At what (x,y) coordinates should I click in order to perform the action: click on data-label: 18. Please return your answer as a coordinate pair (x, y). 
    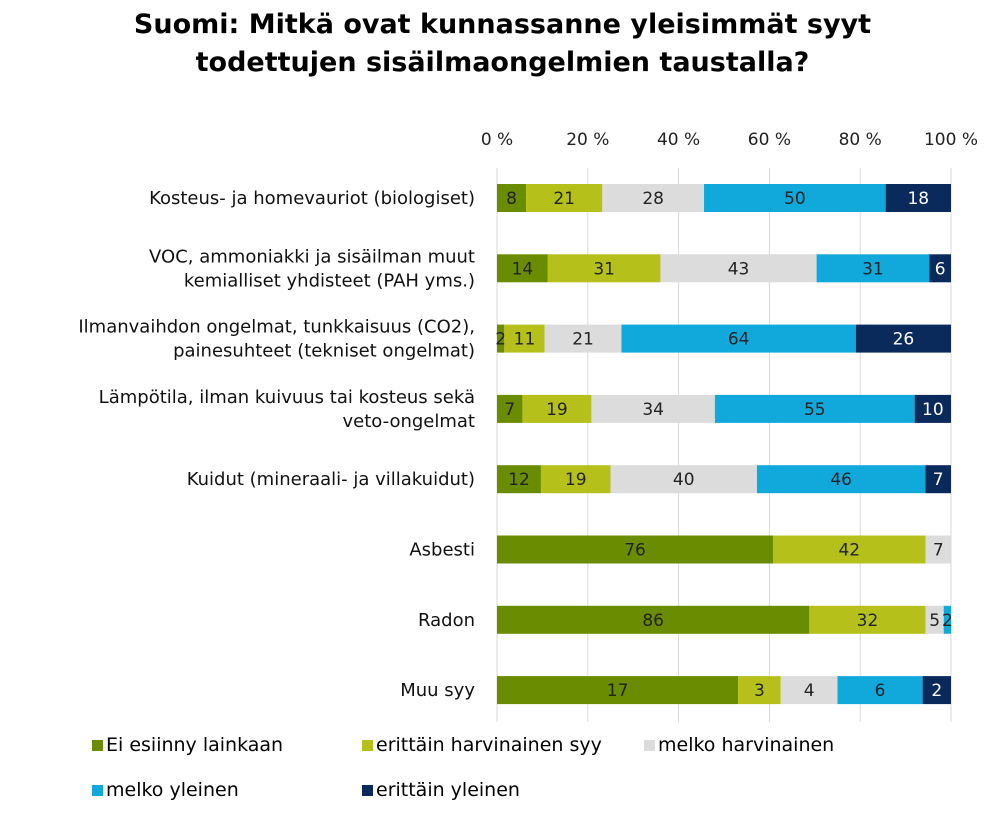
    Looking at the image, I should click on (918, 199).